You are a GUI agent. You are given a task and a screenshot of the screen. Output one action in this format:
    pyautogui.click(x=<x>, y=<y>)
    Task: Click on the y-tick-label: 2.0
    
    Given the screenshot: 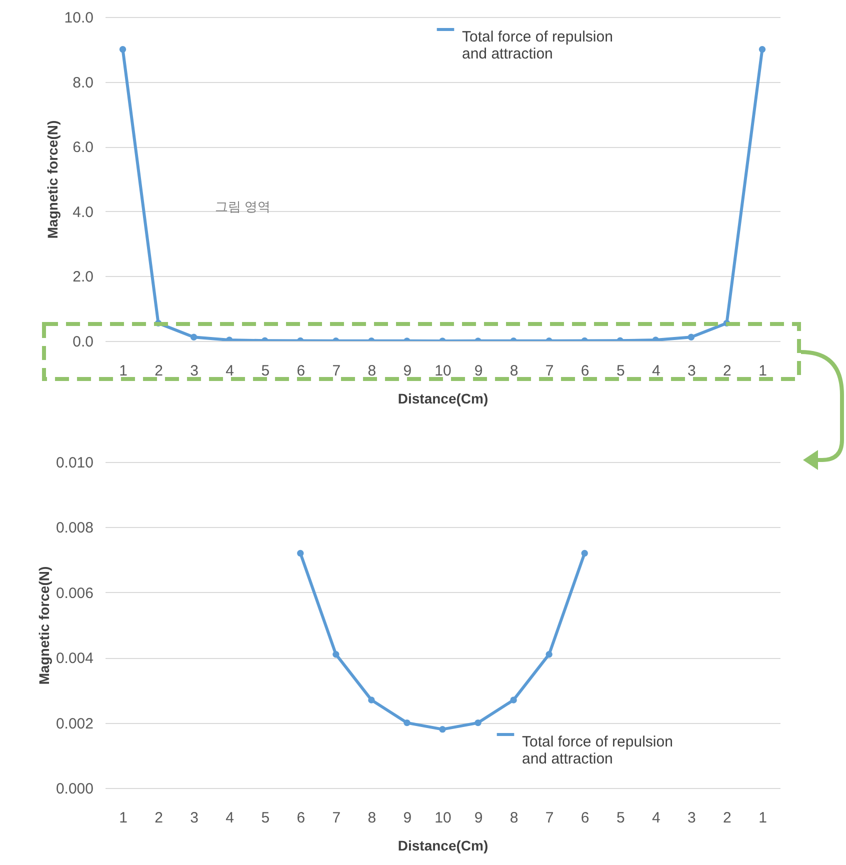 What is the action you would take?
    pyautogui.click(x=83, y=277)
    